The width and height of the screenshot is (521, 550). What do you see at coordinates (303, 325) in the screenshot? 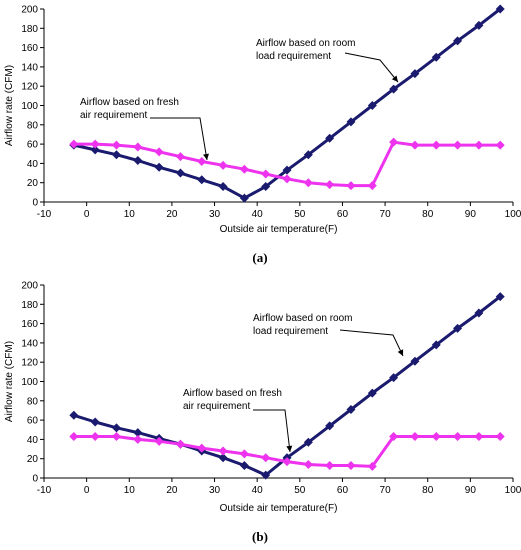
I see `annotation-room-load: Airflow based on room load requirement` at bounding box center [303, 325].